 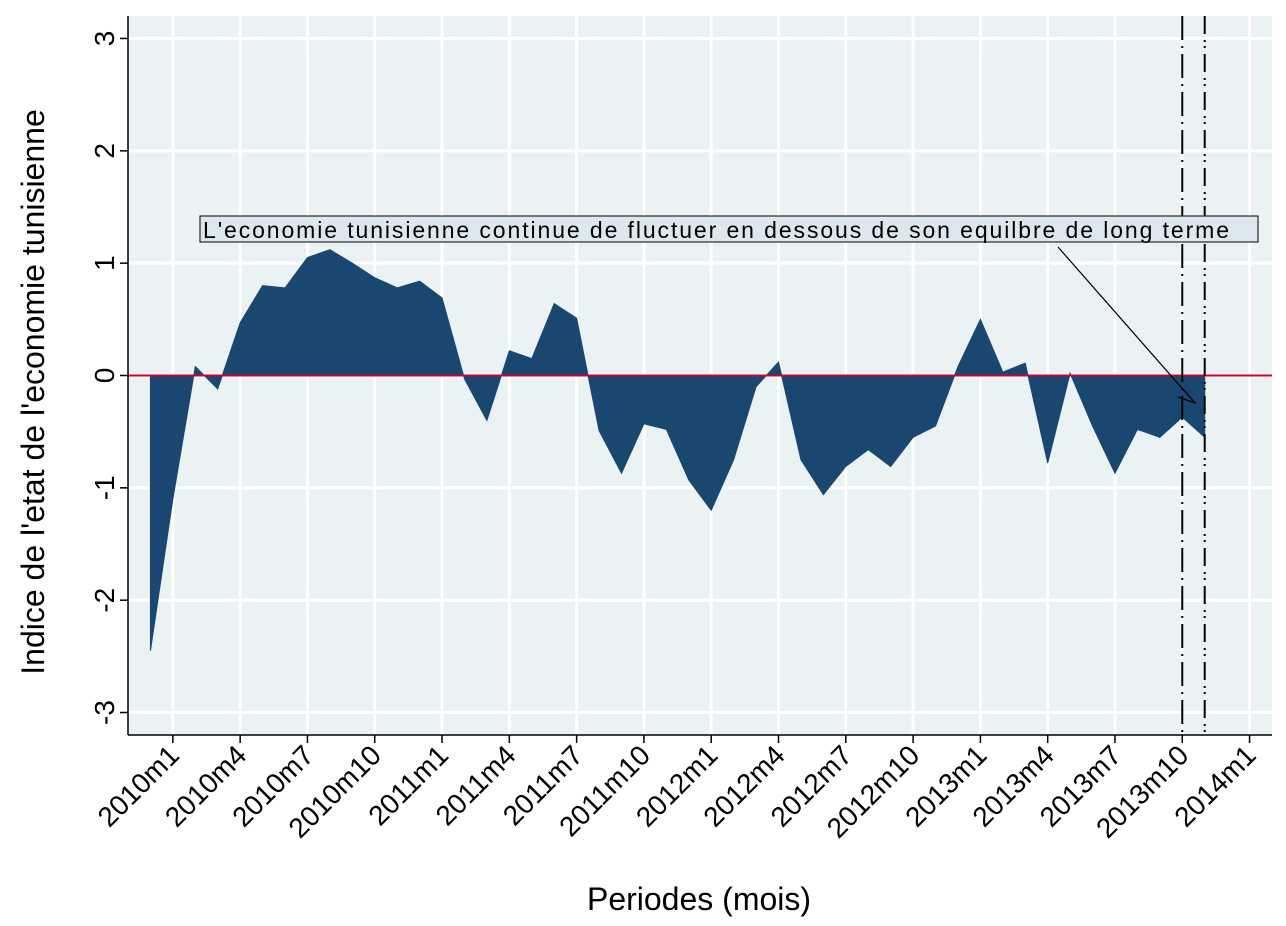 I want to click on arrow-head, so click(x=1187, y=396).